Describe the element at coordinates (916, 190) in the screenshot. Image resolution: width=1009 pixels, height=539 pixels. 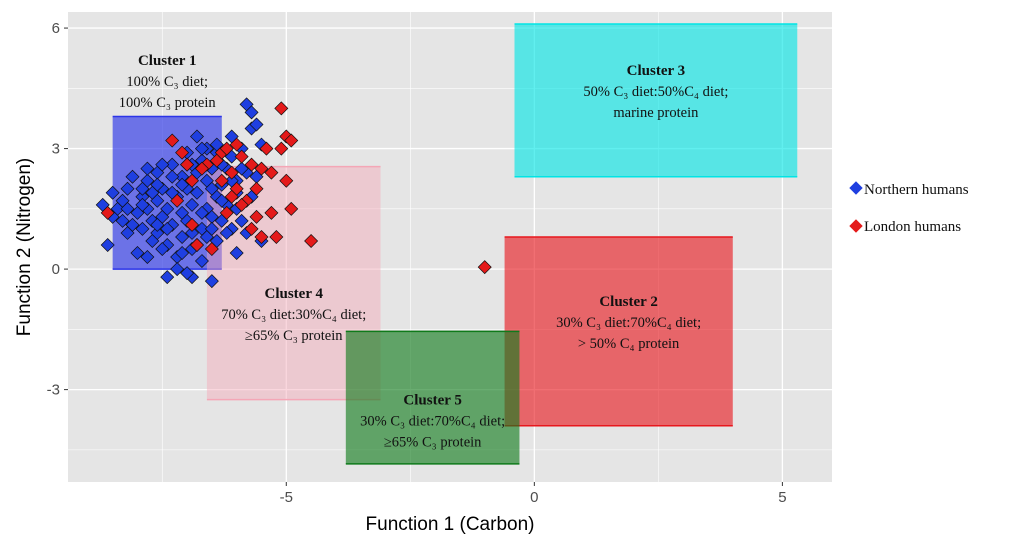
I see `legend-northern-label: Northern humans` at that location.